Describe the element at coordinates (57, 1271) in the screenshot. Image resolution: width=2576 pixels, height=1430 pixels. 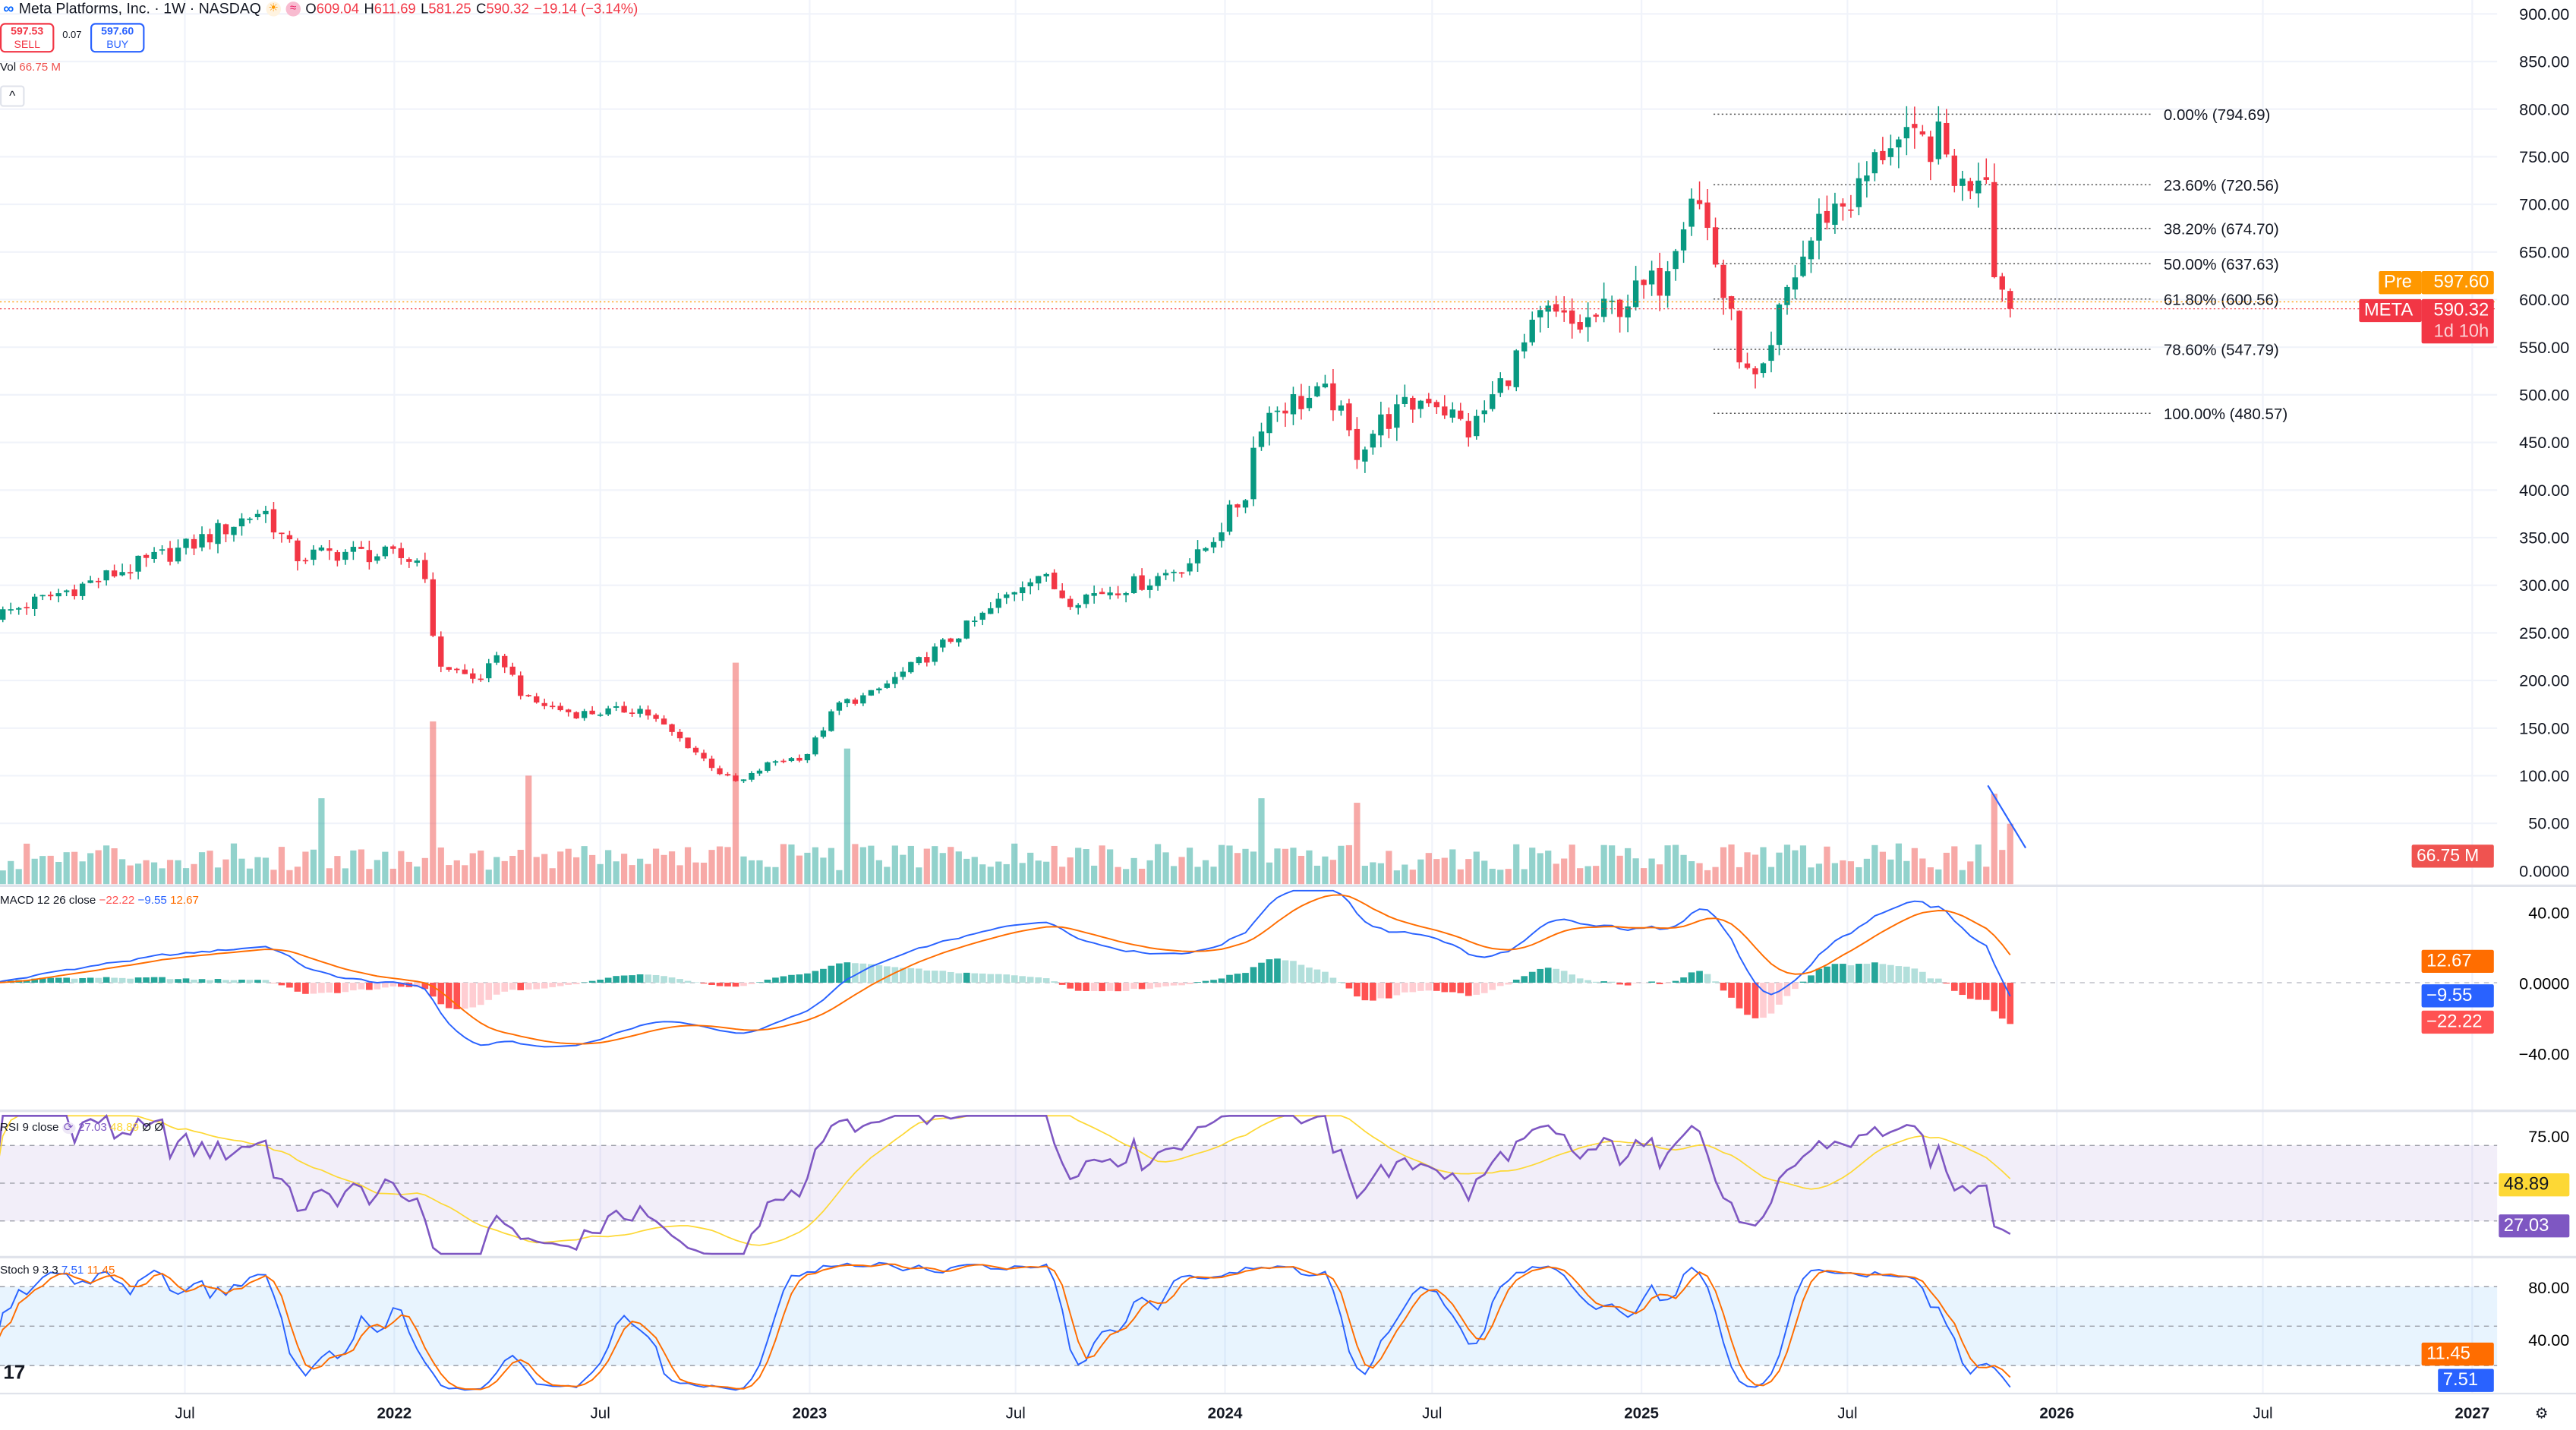
I see `stoch-legend: Stoch 9 3 3 7.51 11.45` at that location.